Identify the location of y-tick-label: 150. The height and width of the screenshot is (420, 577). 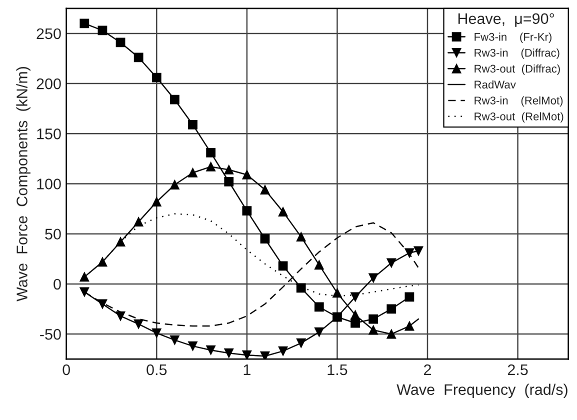
(49, 134).